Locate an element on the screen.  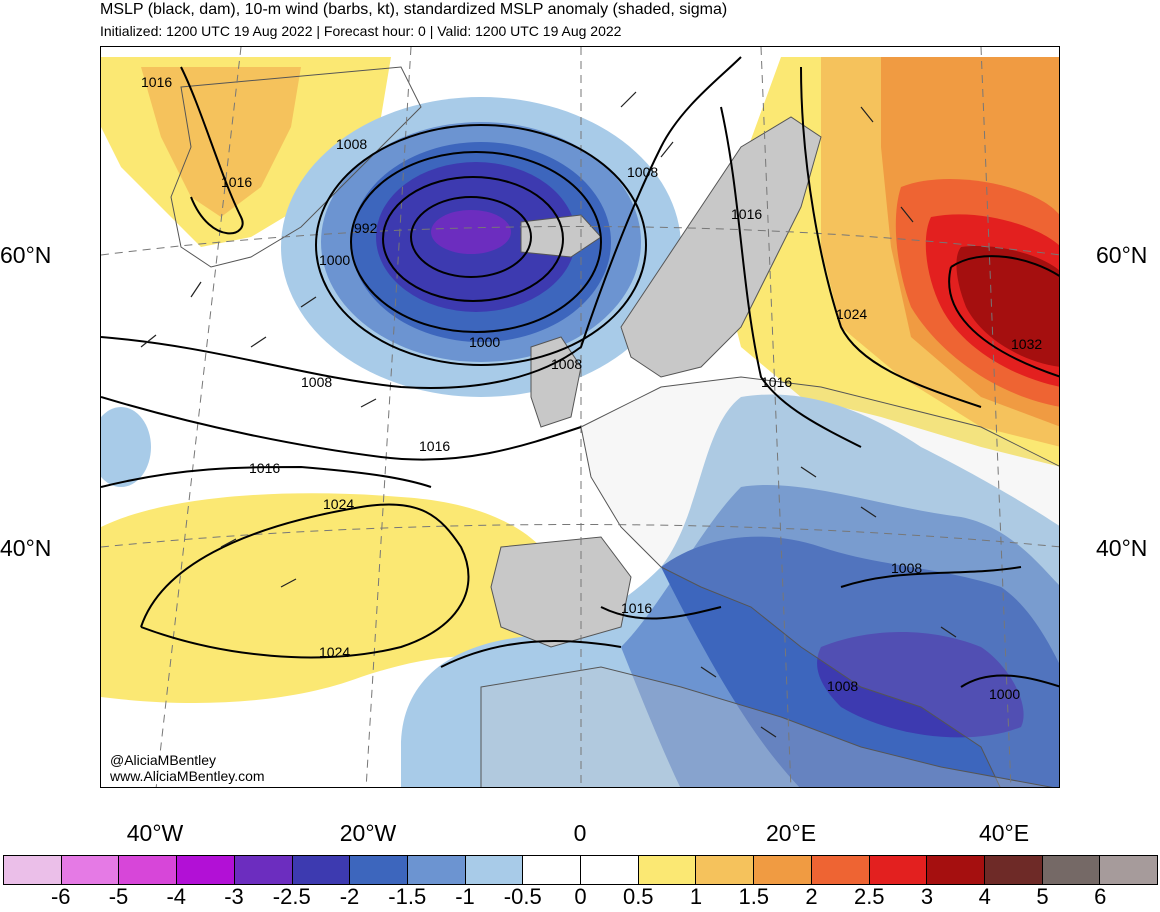
colorbar-tick-label: 5 is located at coordinates (1042, 896).